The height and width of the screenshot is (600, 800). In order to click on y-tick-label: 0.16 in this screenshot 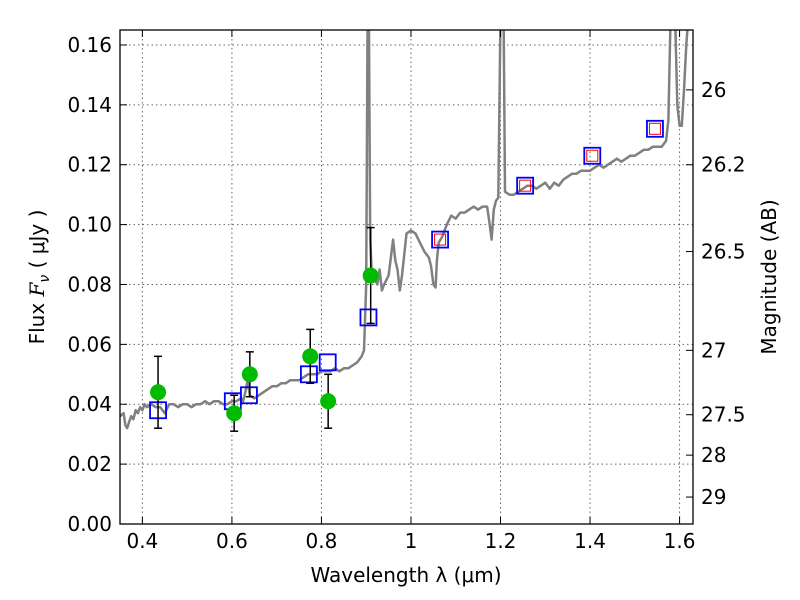, I will do `click(89, 45)`.